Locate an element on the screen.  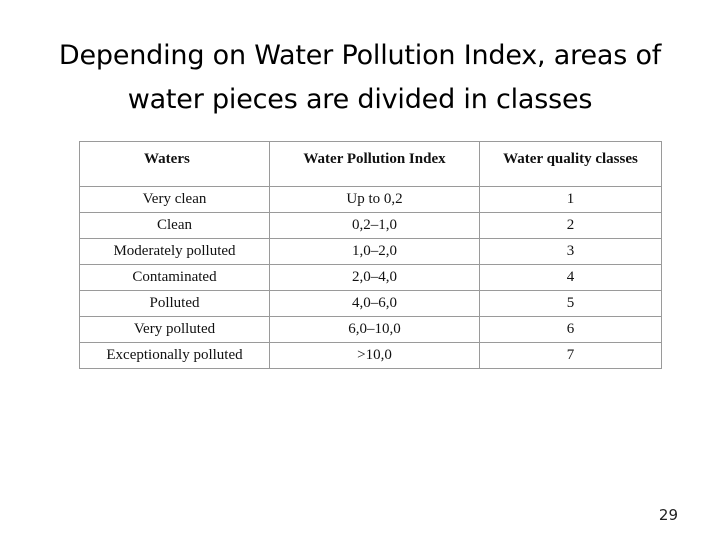
cell-class: 3 is located at coordinates (570, 251).